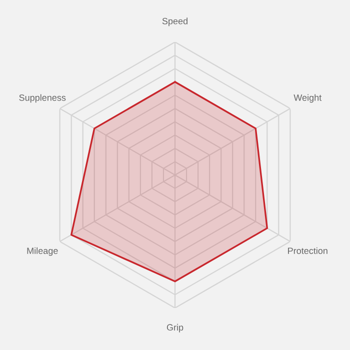 This screenshot has width=350, height=350. I want to click on spoke-label: Grip, so click(175, 328).